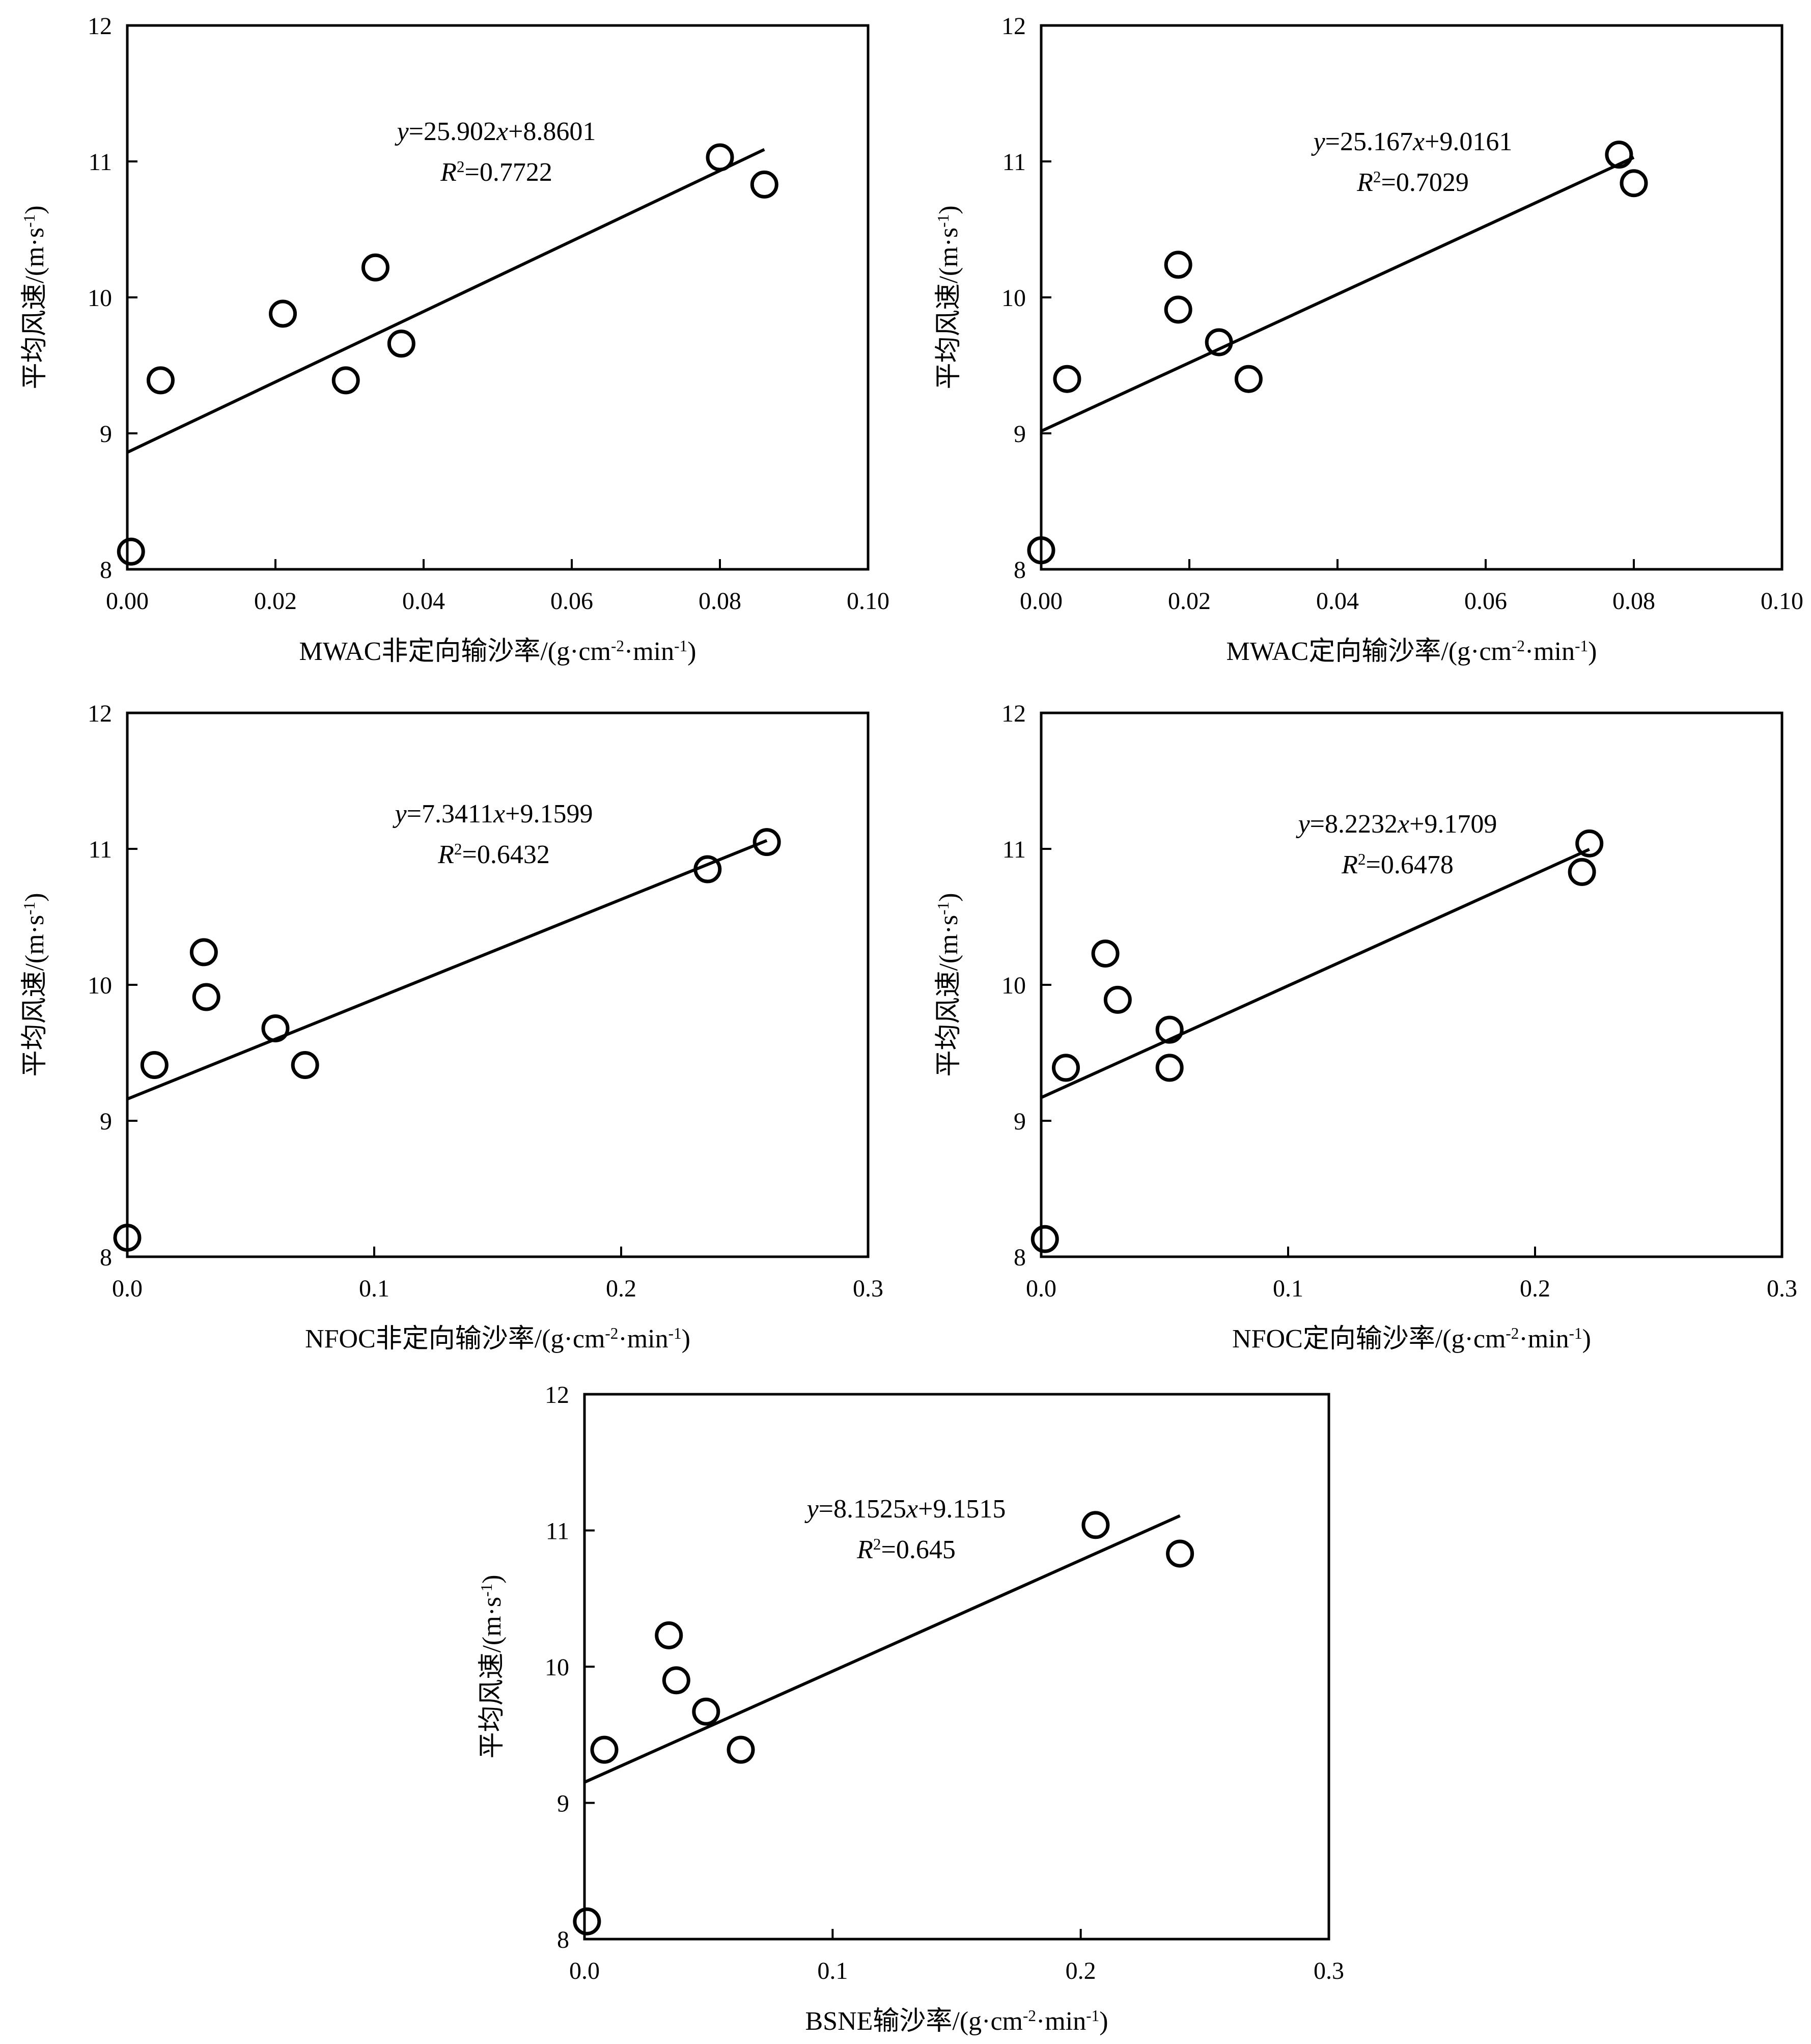 The image size is (1811, 2044). What do you see at coordinates (956, 2022) in the screenshot?
I see `x-axis-label: BSNE输沙率/(g·cm-2·min-1)` at bounding box center [956, 2022].